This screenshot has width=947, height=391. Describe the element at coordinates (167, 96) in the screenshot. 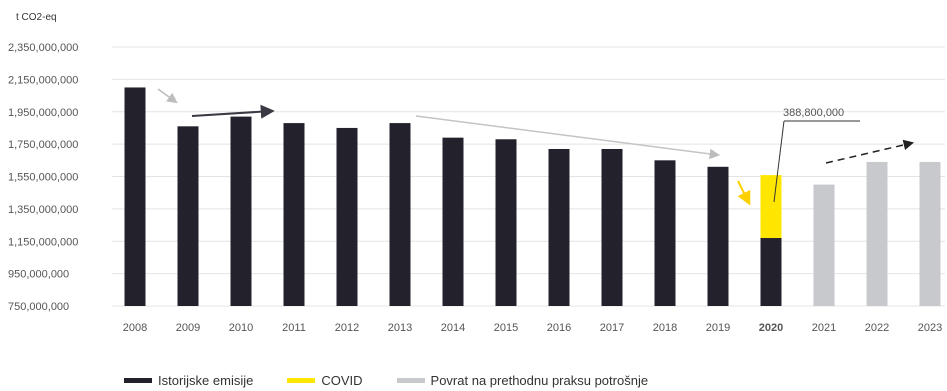

I see `arrow-decline-2008-icon` at that location.